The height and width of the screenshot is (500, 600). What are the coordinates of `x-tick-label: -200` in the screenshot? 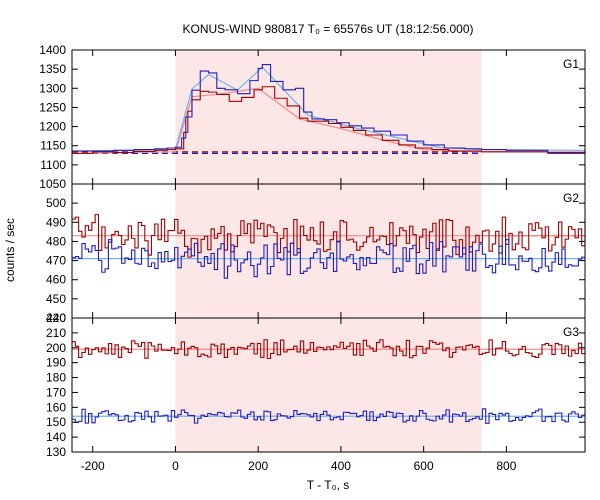 It's located at (93, 466).